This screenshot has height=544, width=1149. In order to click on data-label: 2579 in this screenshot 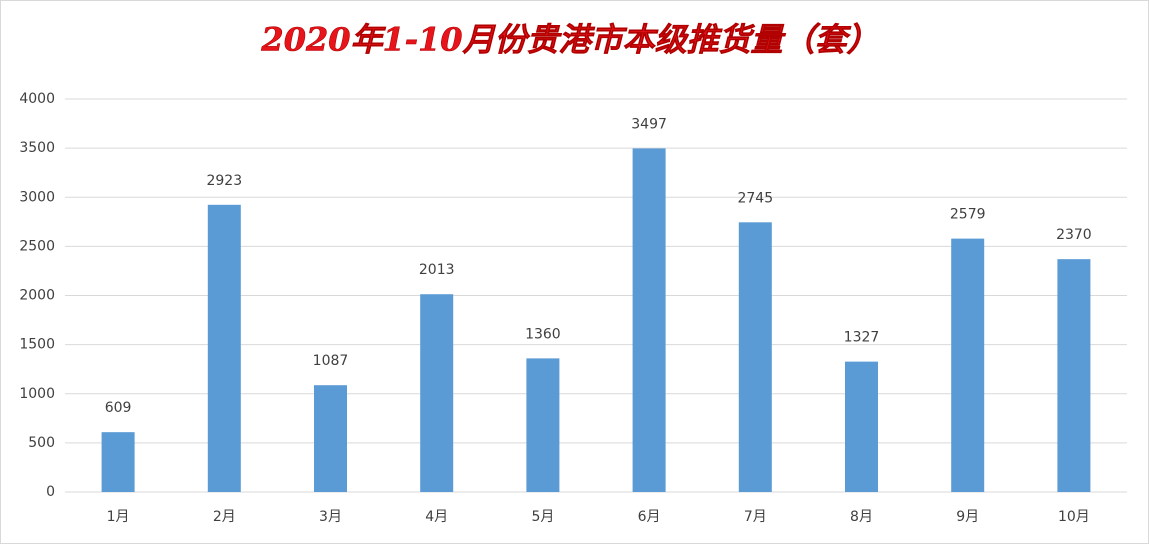, I will do `click(968, 215)`.